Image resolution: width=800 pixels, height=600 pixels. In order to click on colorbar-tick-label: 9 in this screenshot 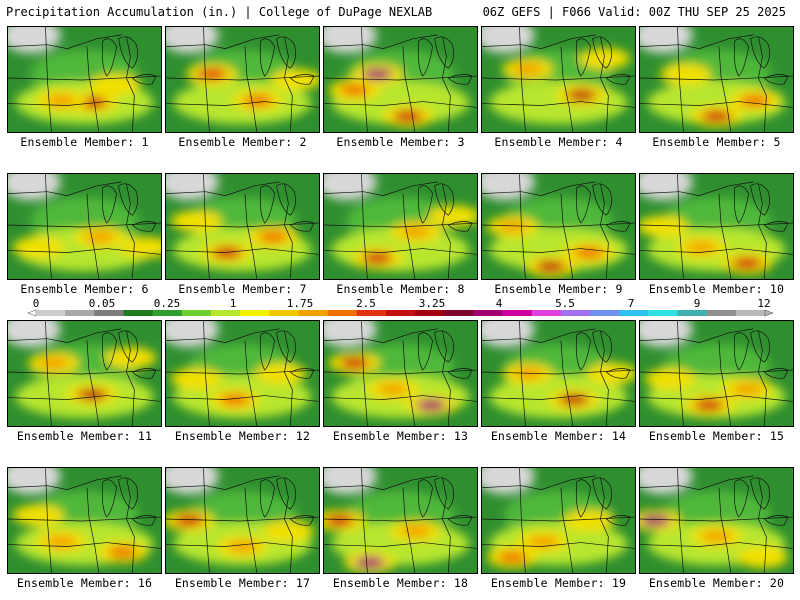, I will do `click(697, 303)`.